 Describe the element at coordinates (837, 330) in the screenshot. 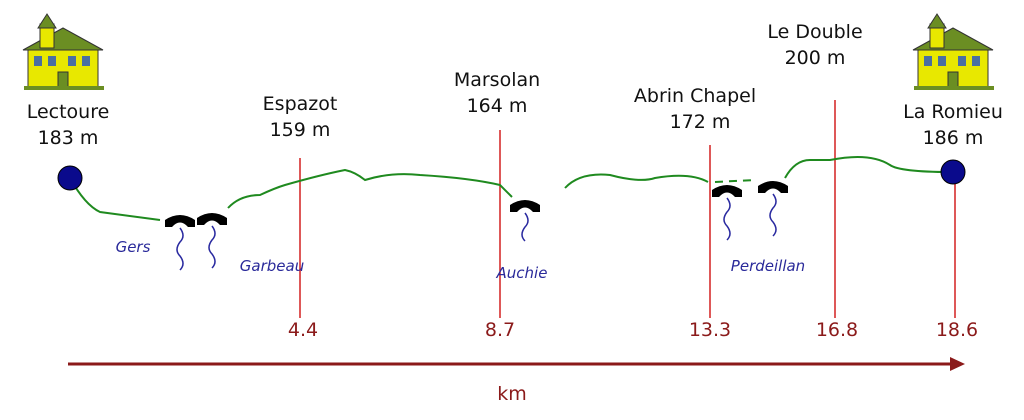

I see `distance: 16.8` at that location.